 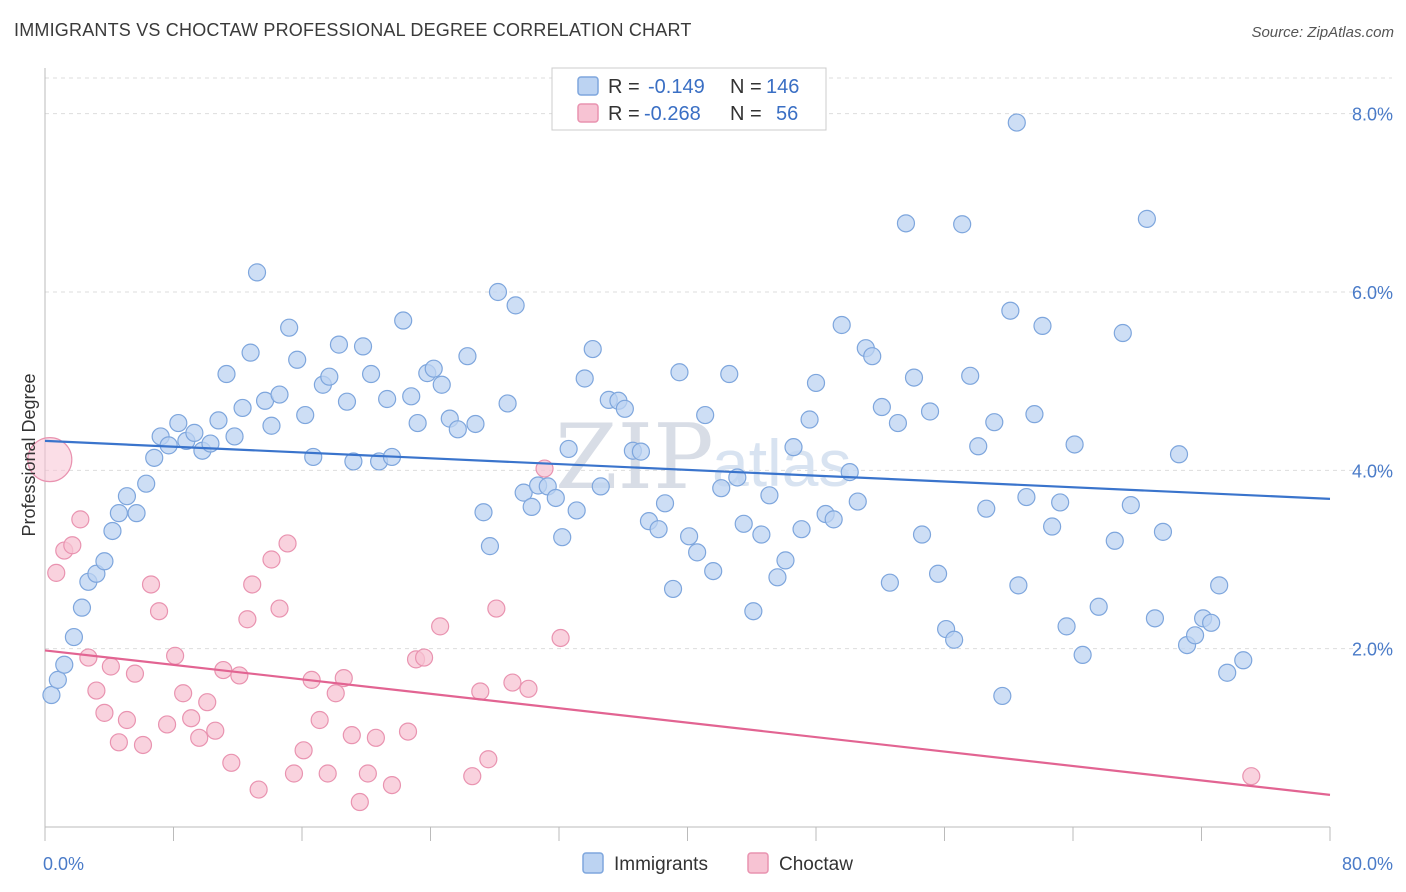 I want to click on legend-r-label-1: R =, so click(x=624, y=87).